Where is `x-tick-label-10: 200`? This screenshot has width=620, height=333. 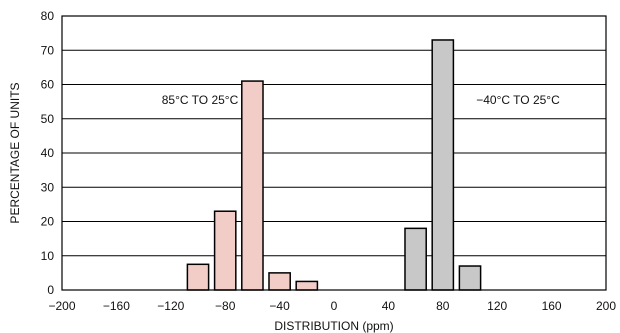
x-tick-label-10: 200 is located at coordinates (606, 306).